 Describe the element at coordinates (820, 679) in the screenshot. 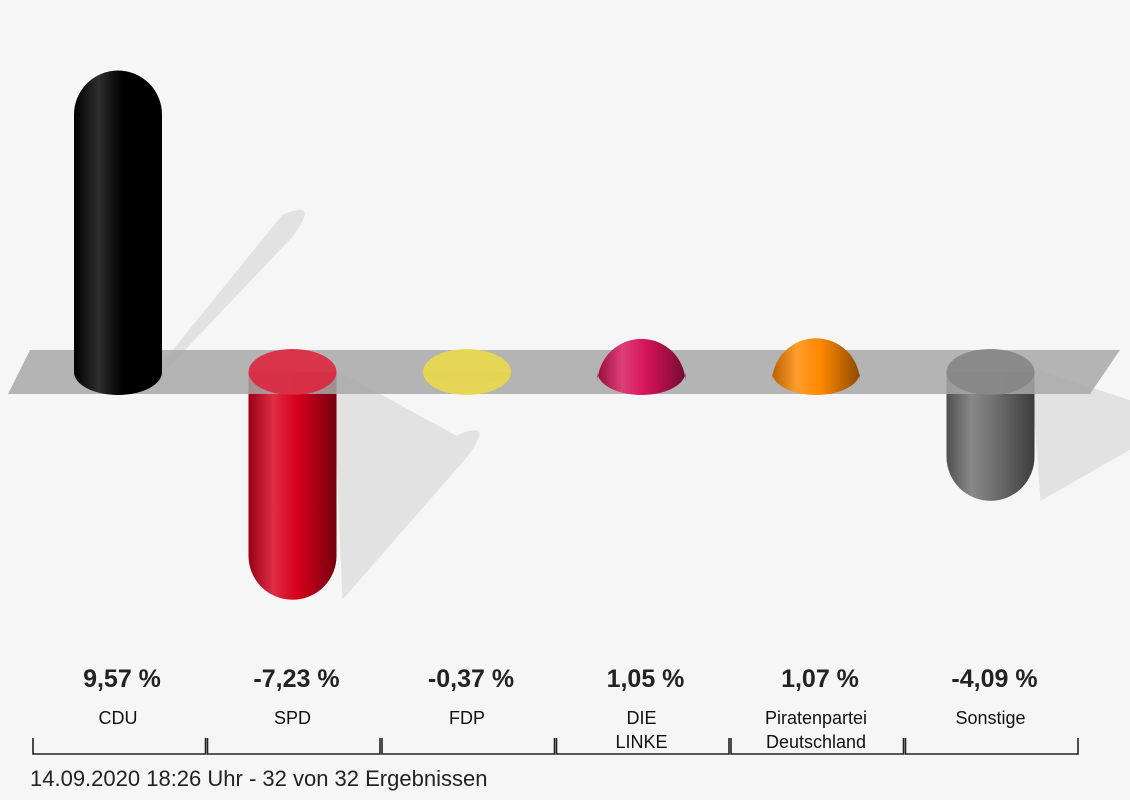

I see `value-label-piratenpartei-deutschland: 1,07 %` at that location.